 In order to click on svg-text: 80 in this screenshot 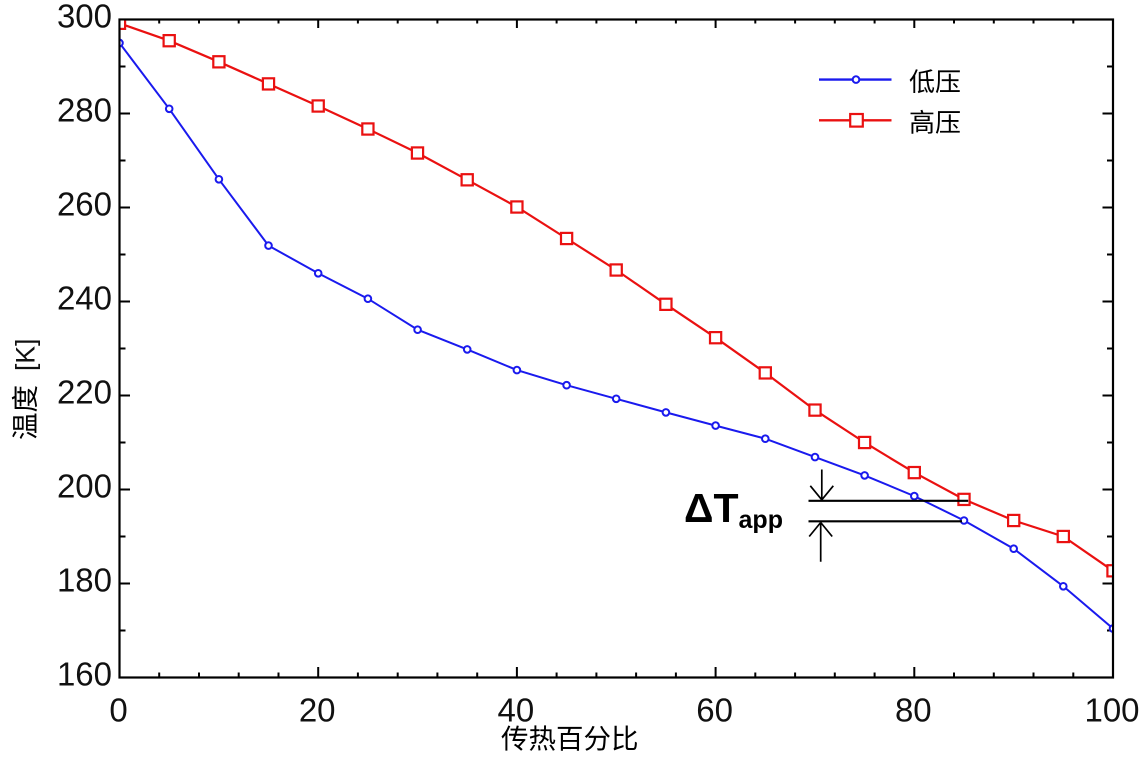, I will do `click(913, 710)`.